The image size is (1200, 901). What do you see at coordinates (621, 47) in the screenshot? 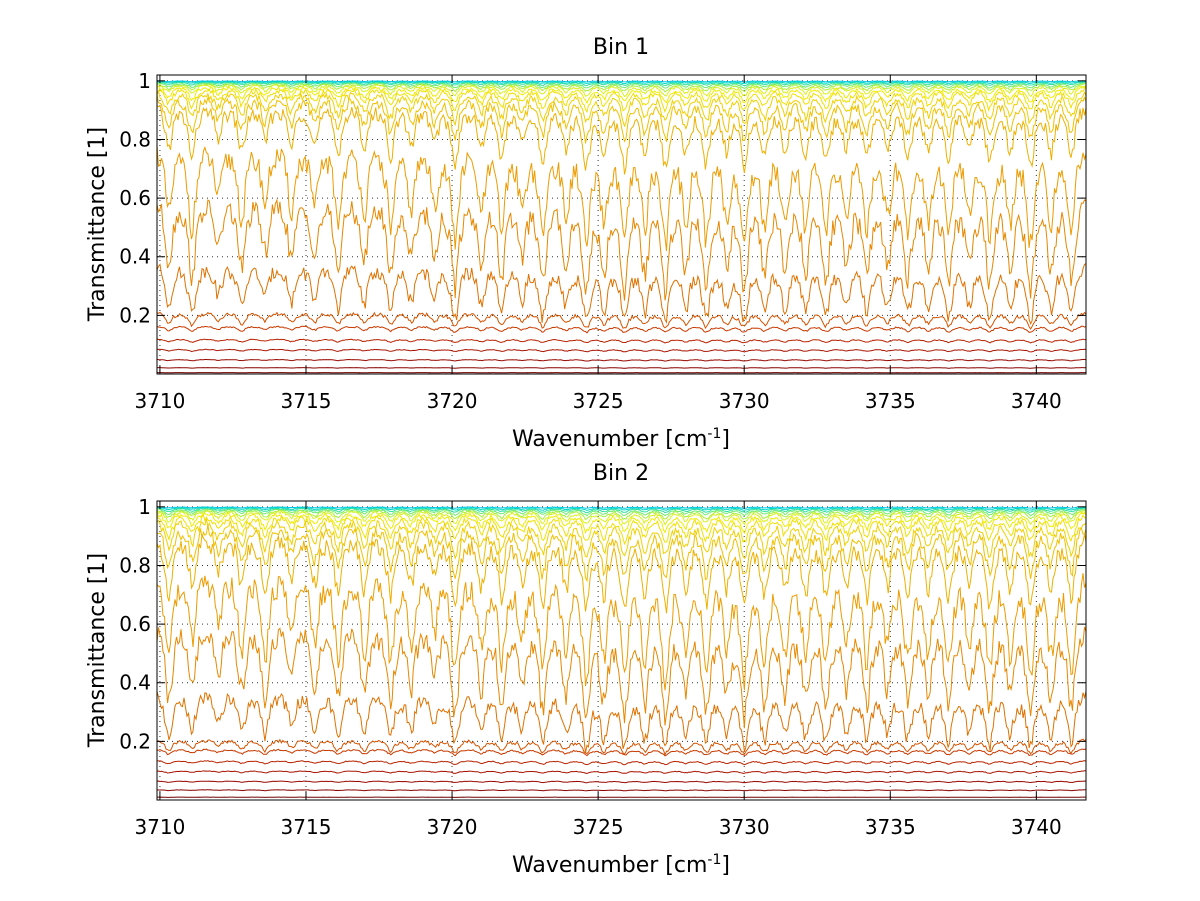
I see `chart-title: Bin 1` at bounding box center [621, 47].